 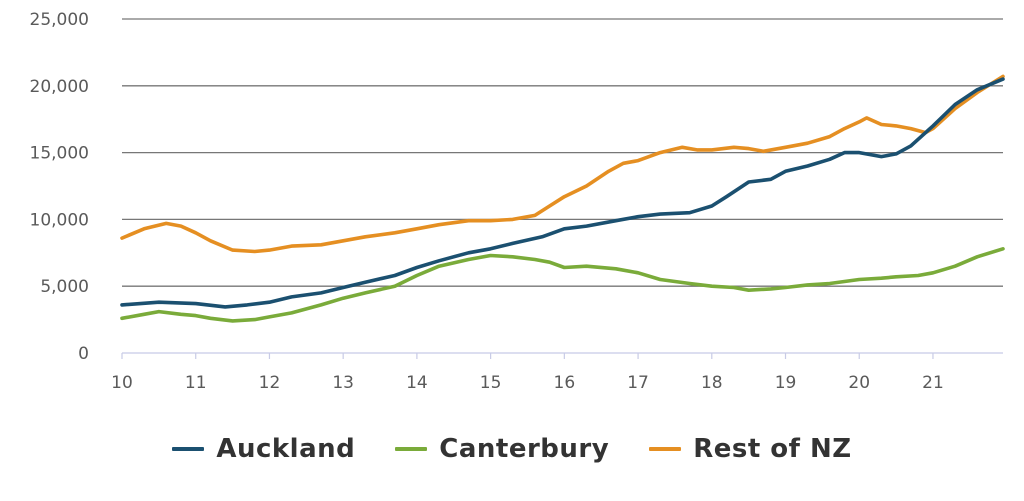 I want to click on y-axis-tick-labels: 0 5,000 10,000 15,000 20,000 25,000, so click(x=59, y=187).